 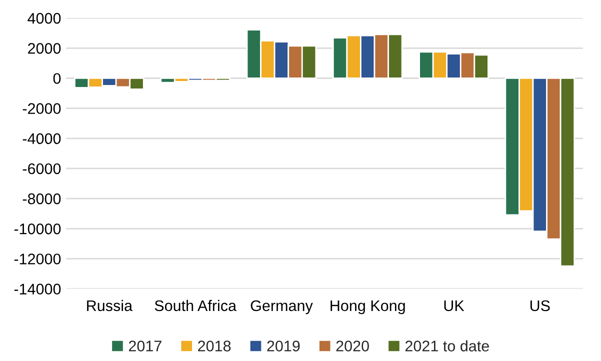 I want to click on y-tick-label: 2000, so click(x=44, y=48).